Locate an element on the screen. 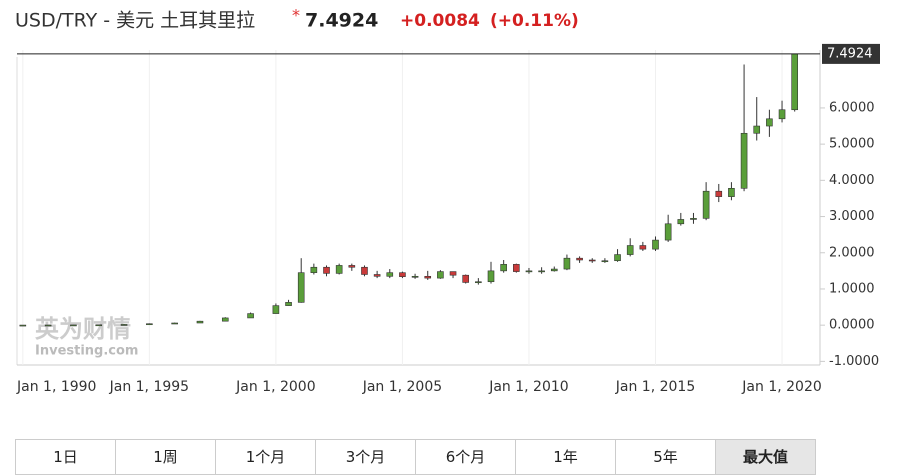 The width and height of the screenshot is (900, 475). last-price-label: 7.4924 is located at coordinates (850, 53).